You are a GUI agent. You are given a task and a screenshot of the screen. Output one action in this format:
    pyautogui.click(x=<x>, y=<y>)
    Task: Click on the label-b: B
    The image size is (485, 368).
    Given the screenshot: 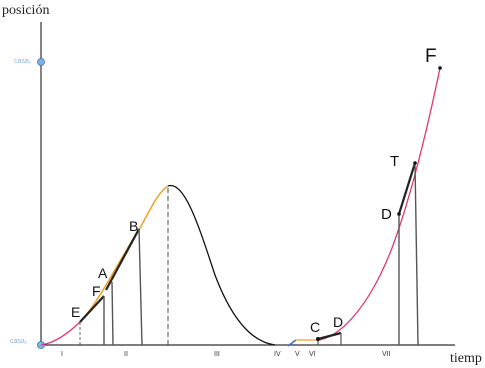 What is the action you would take?
    pyautogui.click(x=133, y=226)
    